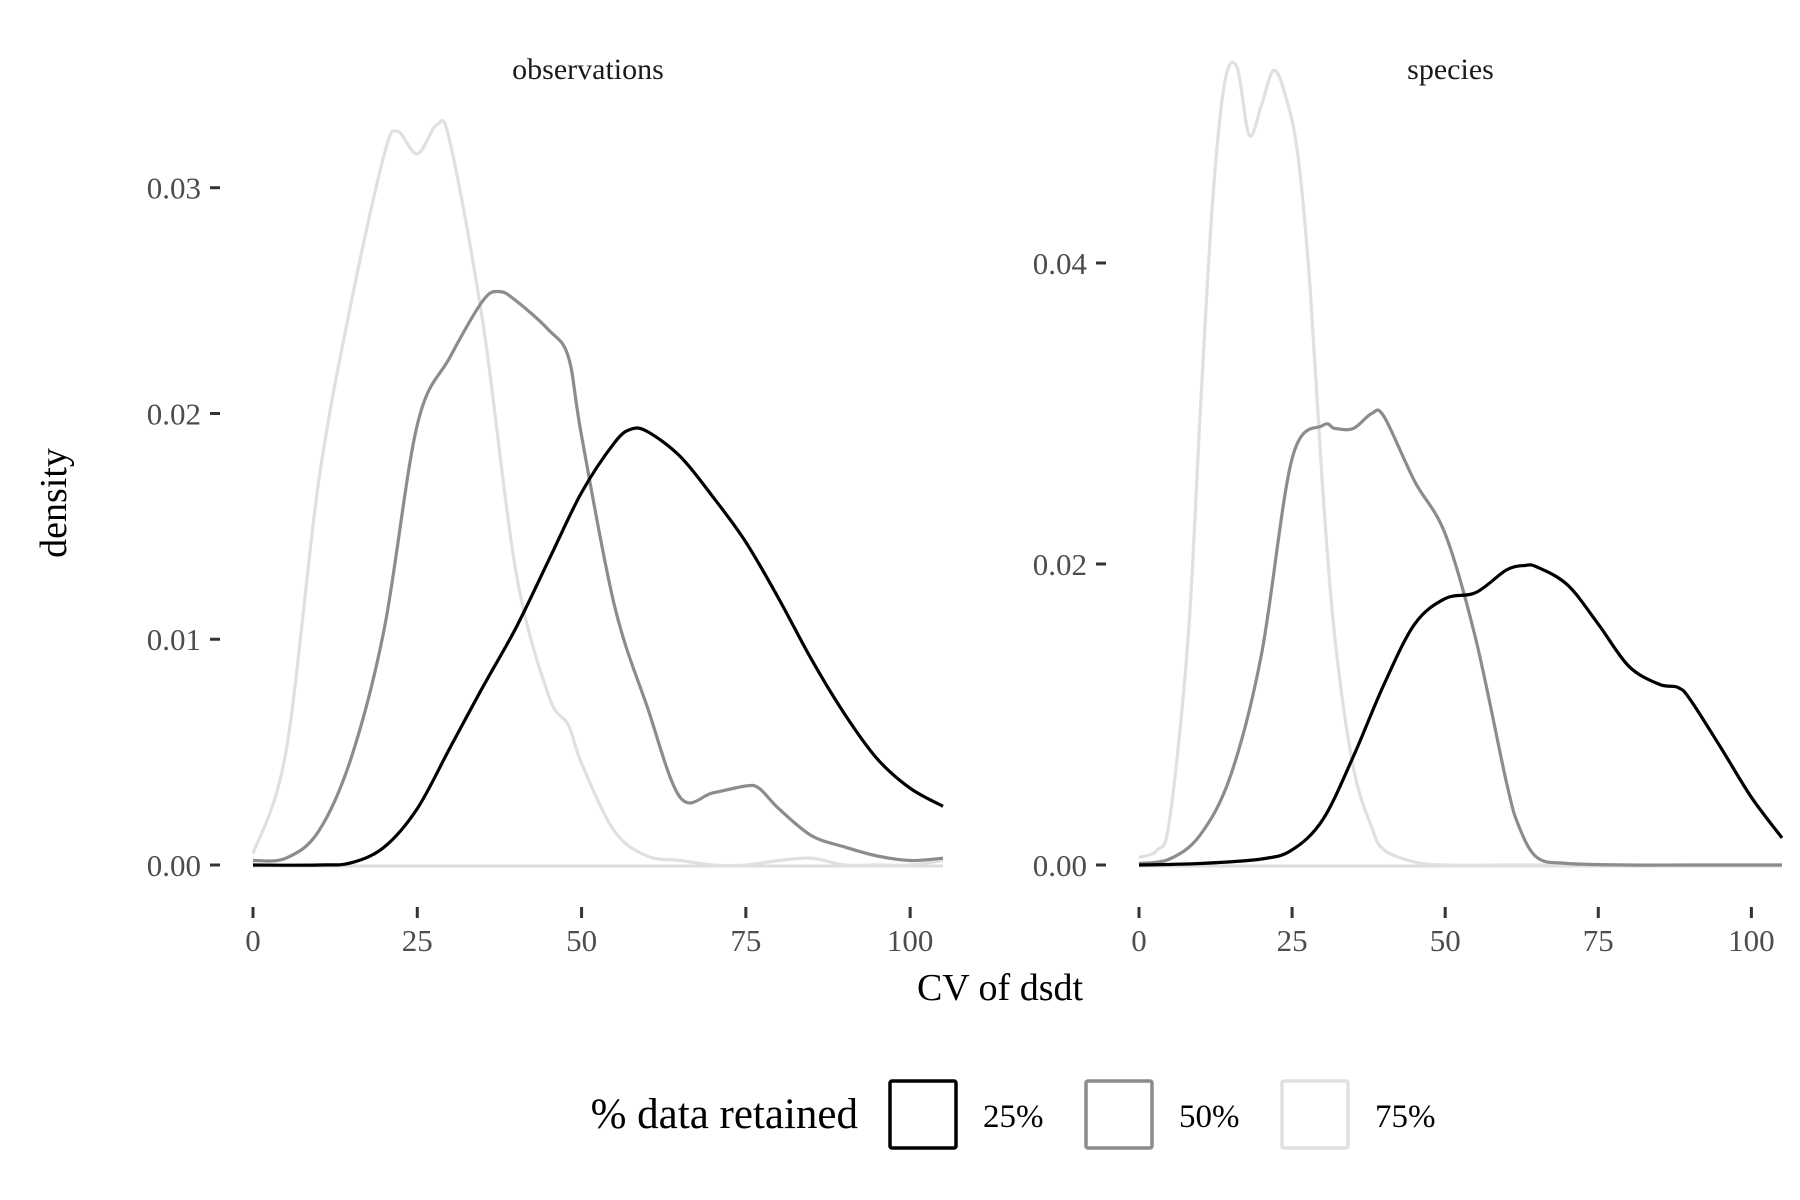 This screenshot has width=1800, height=1200. Describe the element at coordinates (174, 639) in the screenshot. I see `y-tick-label: 0.01` at that location.